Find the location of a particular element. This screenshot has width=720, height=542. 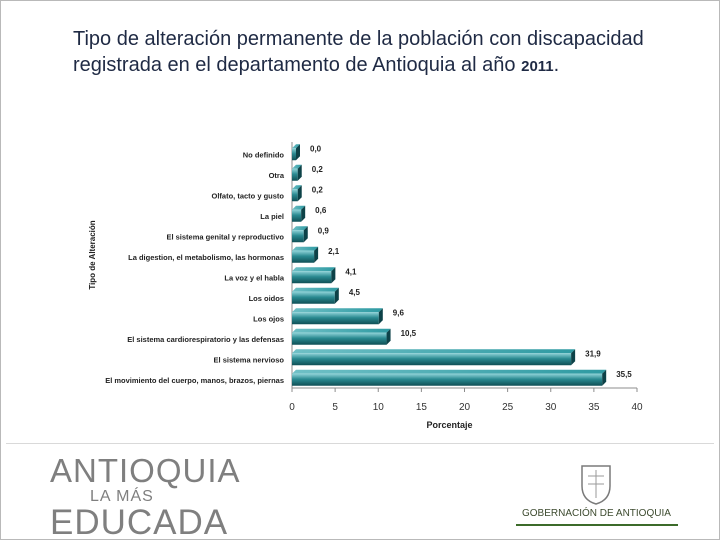

data-label: 0,0 is located at coordinates (316, 148).